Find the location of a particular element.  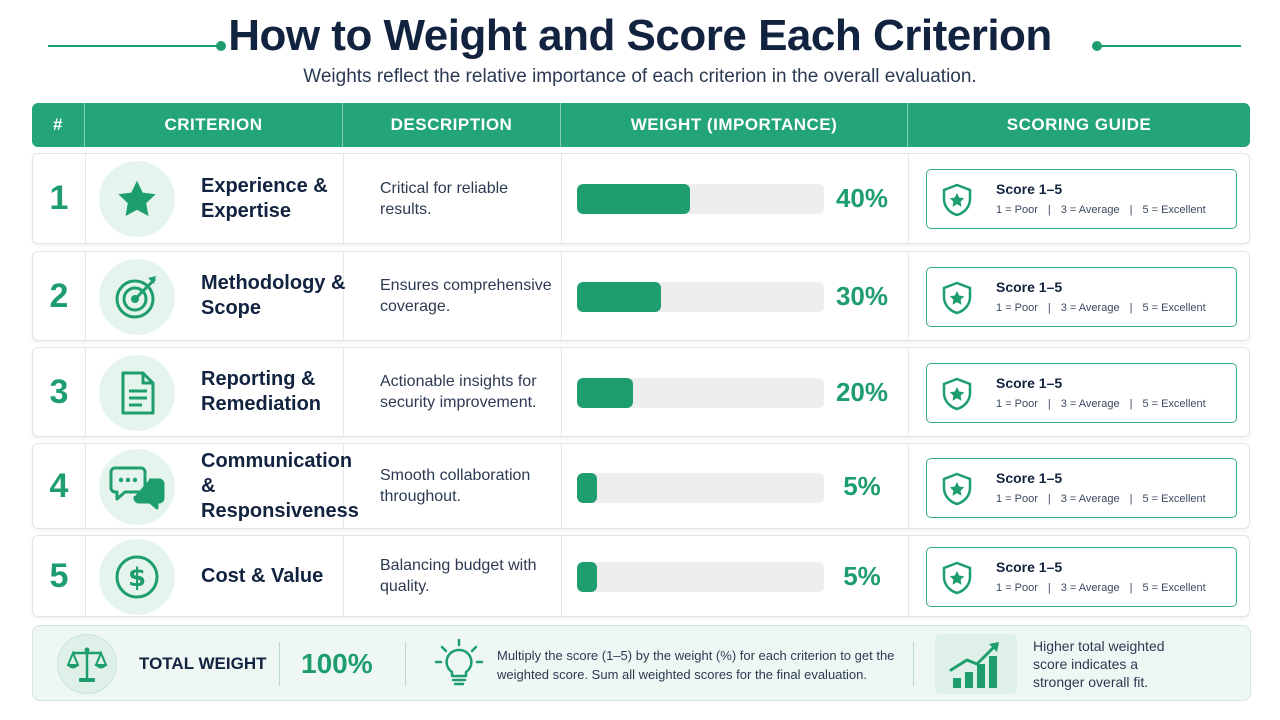

row-number: 2 is located at coordinates (59, 295).